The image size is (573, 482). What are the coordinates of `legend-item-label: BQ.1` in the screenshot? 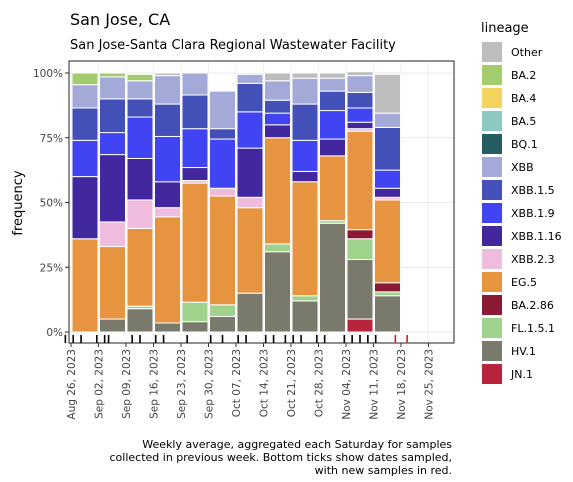 It's located at (524, 144).